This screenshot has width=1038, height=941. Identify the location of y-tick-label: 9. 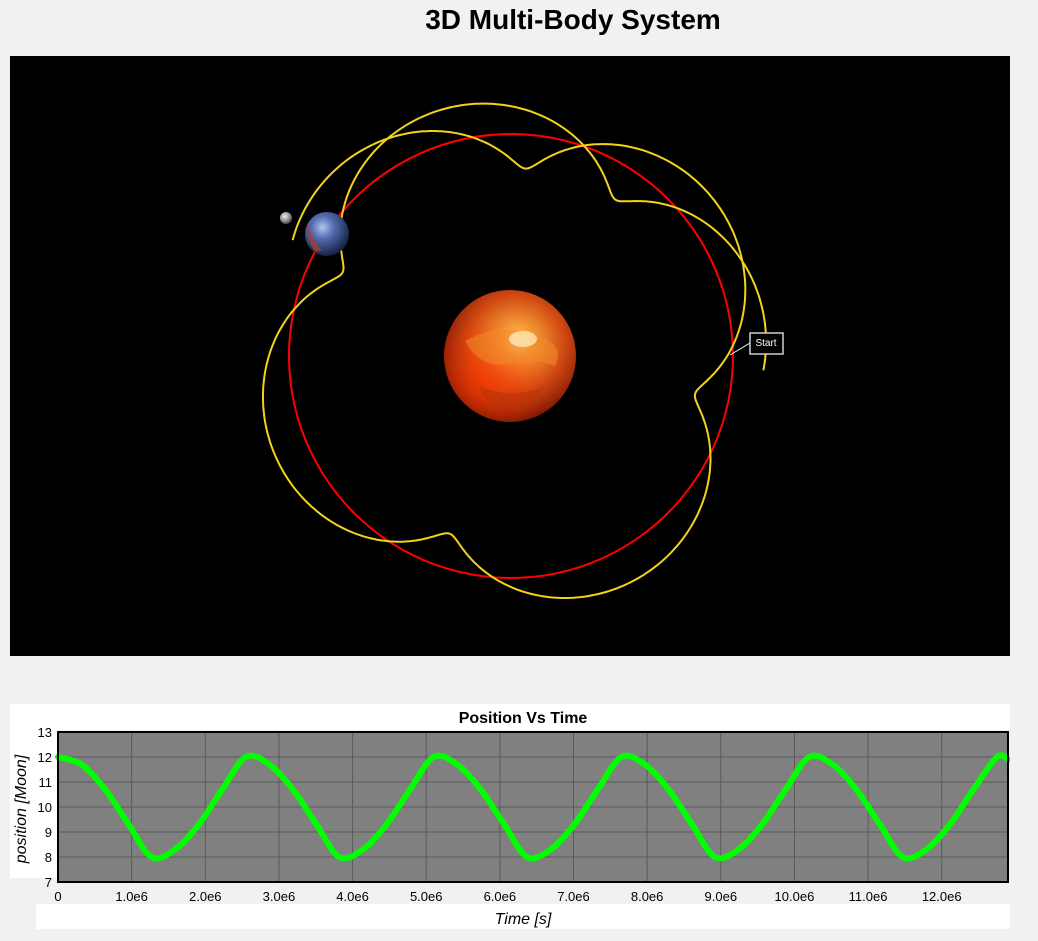
(48, 832).